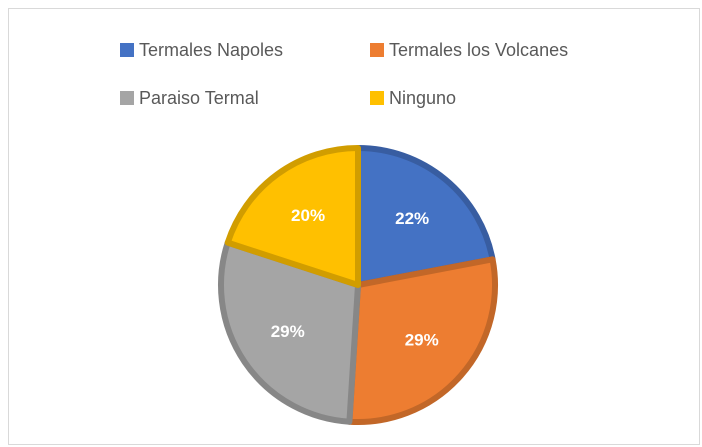 This screenshot has width=702, height=447. Describe the element at coordinates (412, 218) in the screenshot. I see `data-label: 22%` at that location.